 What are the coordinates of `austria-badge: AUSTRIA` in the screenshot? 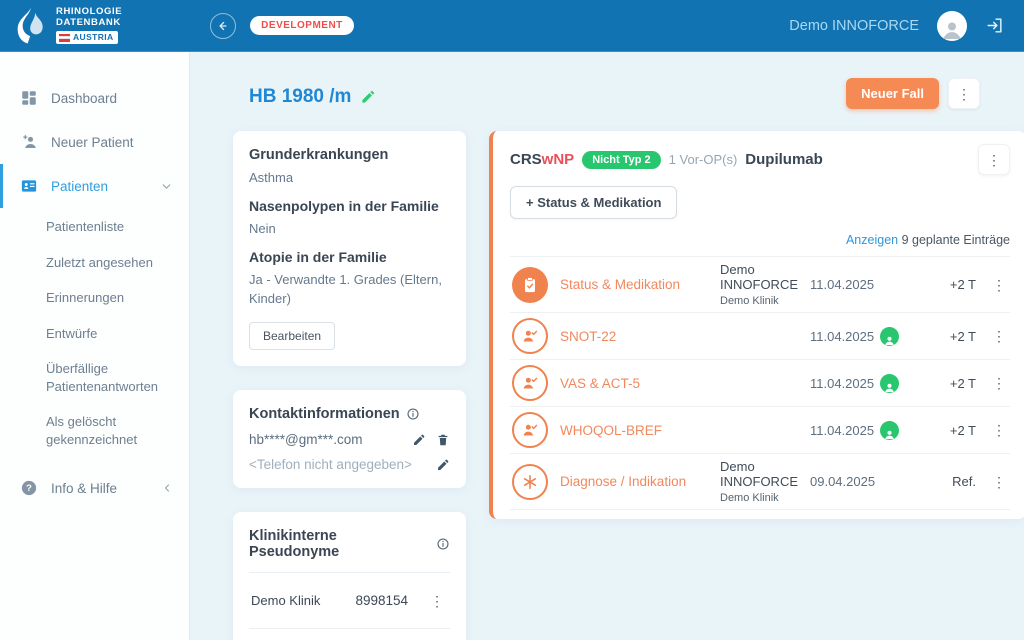 It's located at (87, 37).